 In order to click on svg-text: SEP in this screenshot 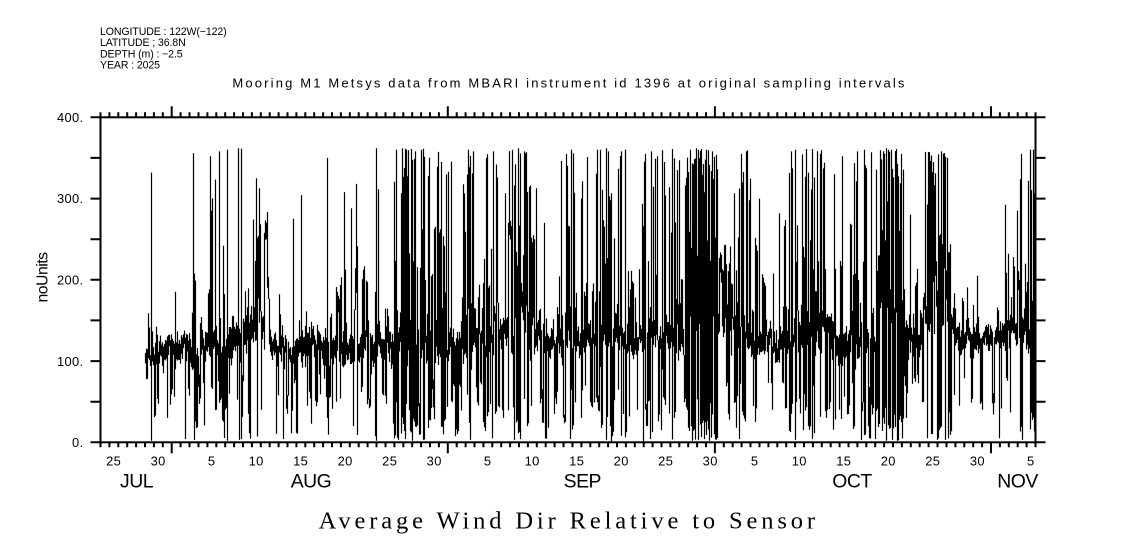, I will do `click(582, 481)`.